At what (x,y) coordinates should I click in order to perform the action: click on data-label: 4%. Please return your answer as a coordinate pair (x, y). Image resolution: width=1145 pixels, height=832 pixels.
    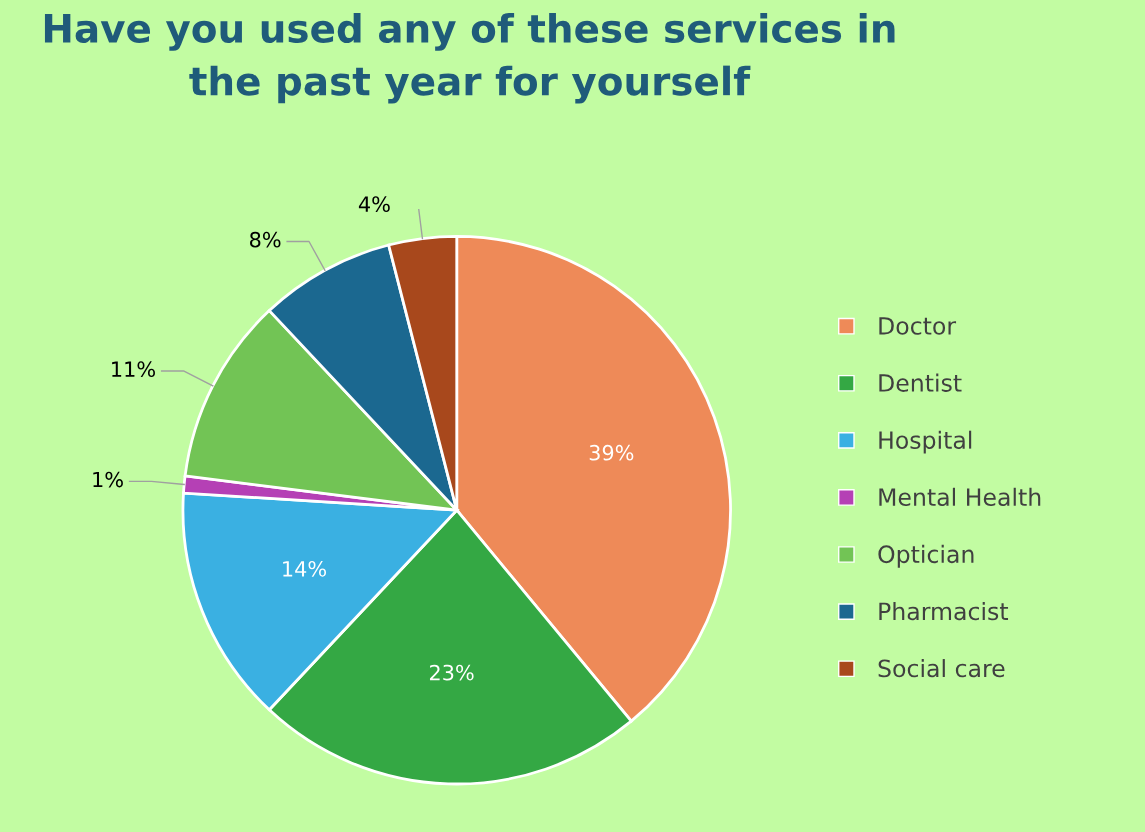
    Looking at the image, I should click on (374, 204).